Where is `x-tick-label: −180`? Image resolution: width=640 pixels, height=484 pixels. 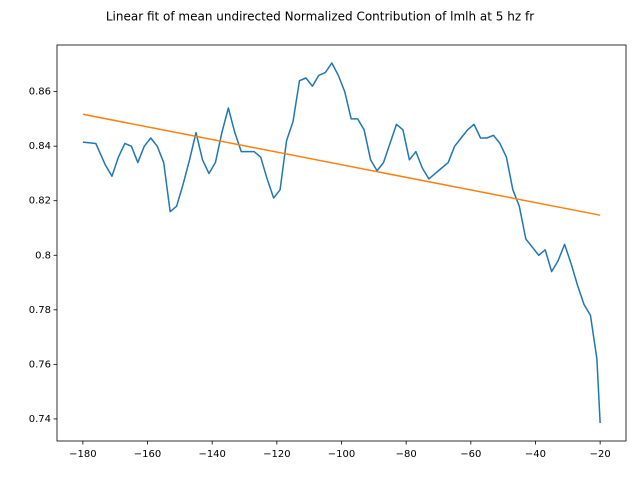 x-tick-label: −180 is located at coordinates (82, 454).